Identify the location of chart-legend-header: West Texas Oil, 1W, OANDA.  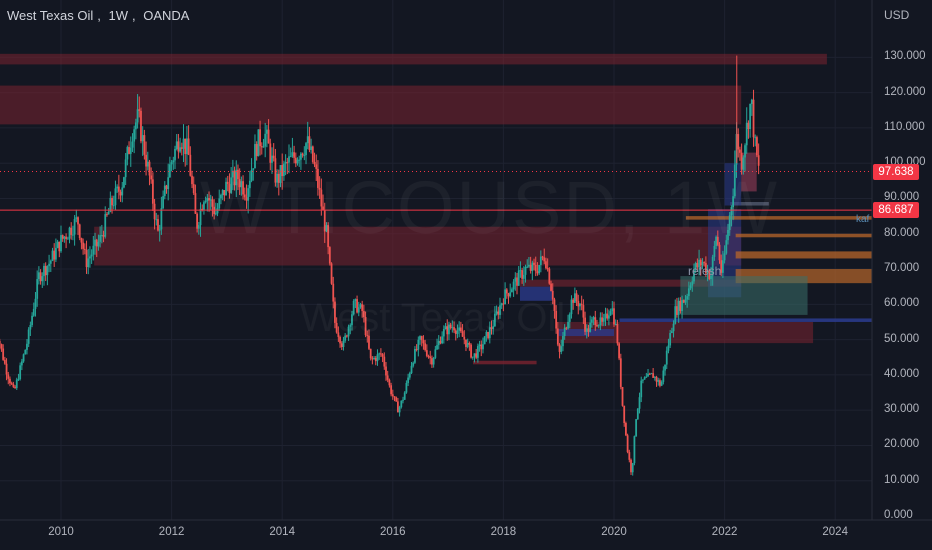
(100, 15).